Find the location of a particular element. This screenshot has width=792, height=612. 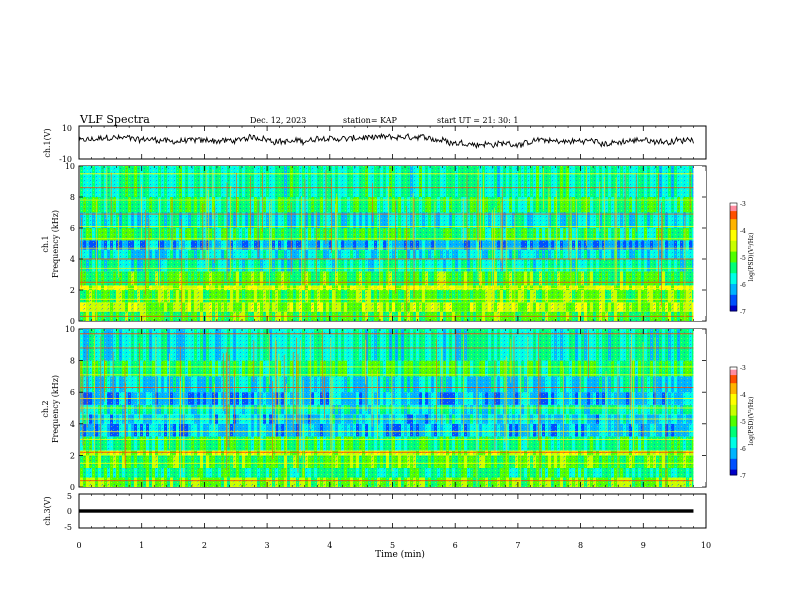

ch1-waveform-ytick-bottom: -10 is located at coordinates (65, 159).